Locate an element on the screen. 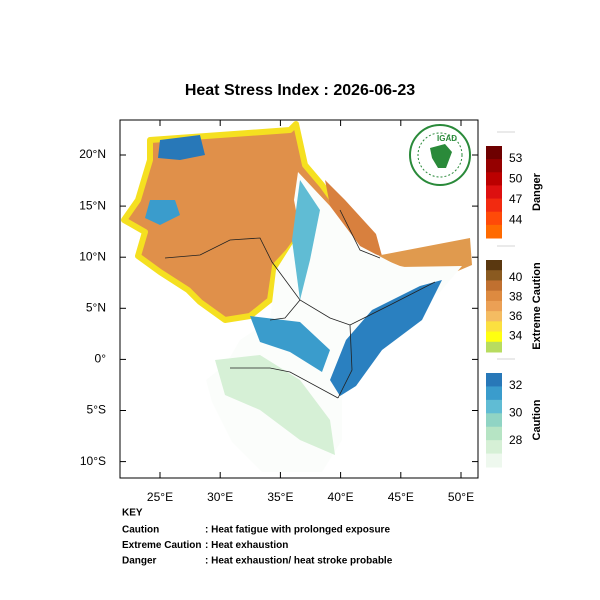 This screenshot has height=600, width=600. cool-rift is located at coordinates (306, 240).